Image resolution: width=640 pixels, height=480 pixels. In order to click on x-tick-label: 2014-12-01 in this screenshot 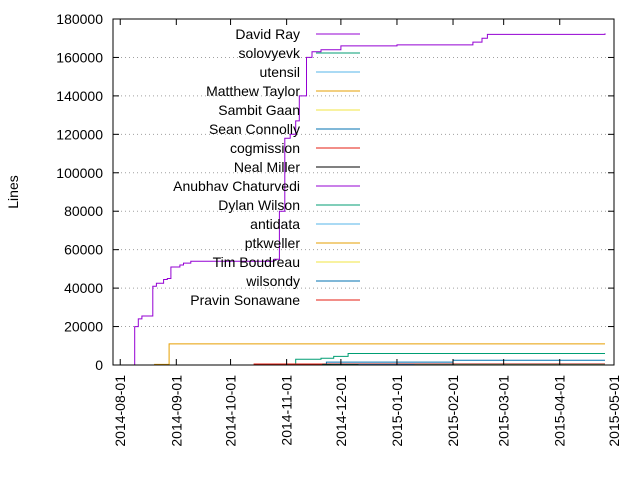, I will do `click(341, 411)`.